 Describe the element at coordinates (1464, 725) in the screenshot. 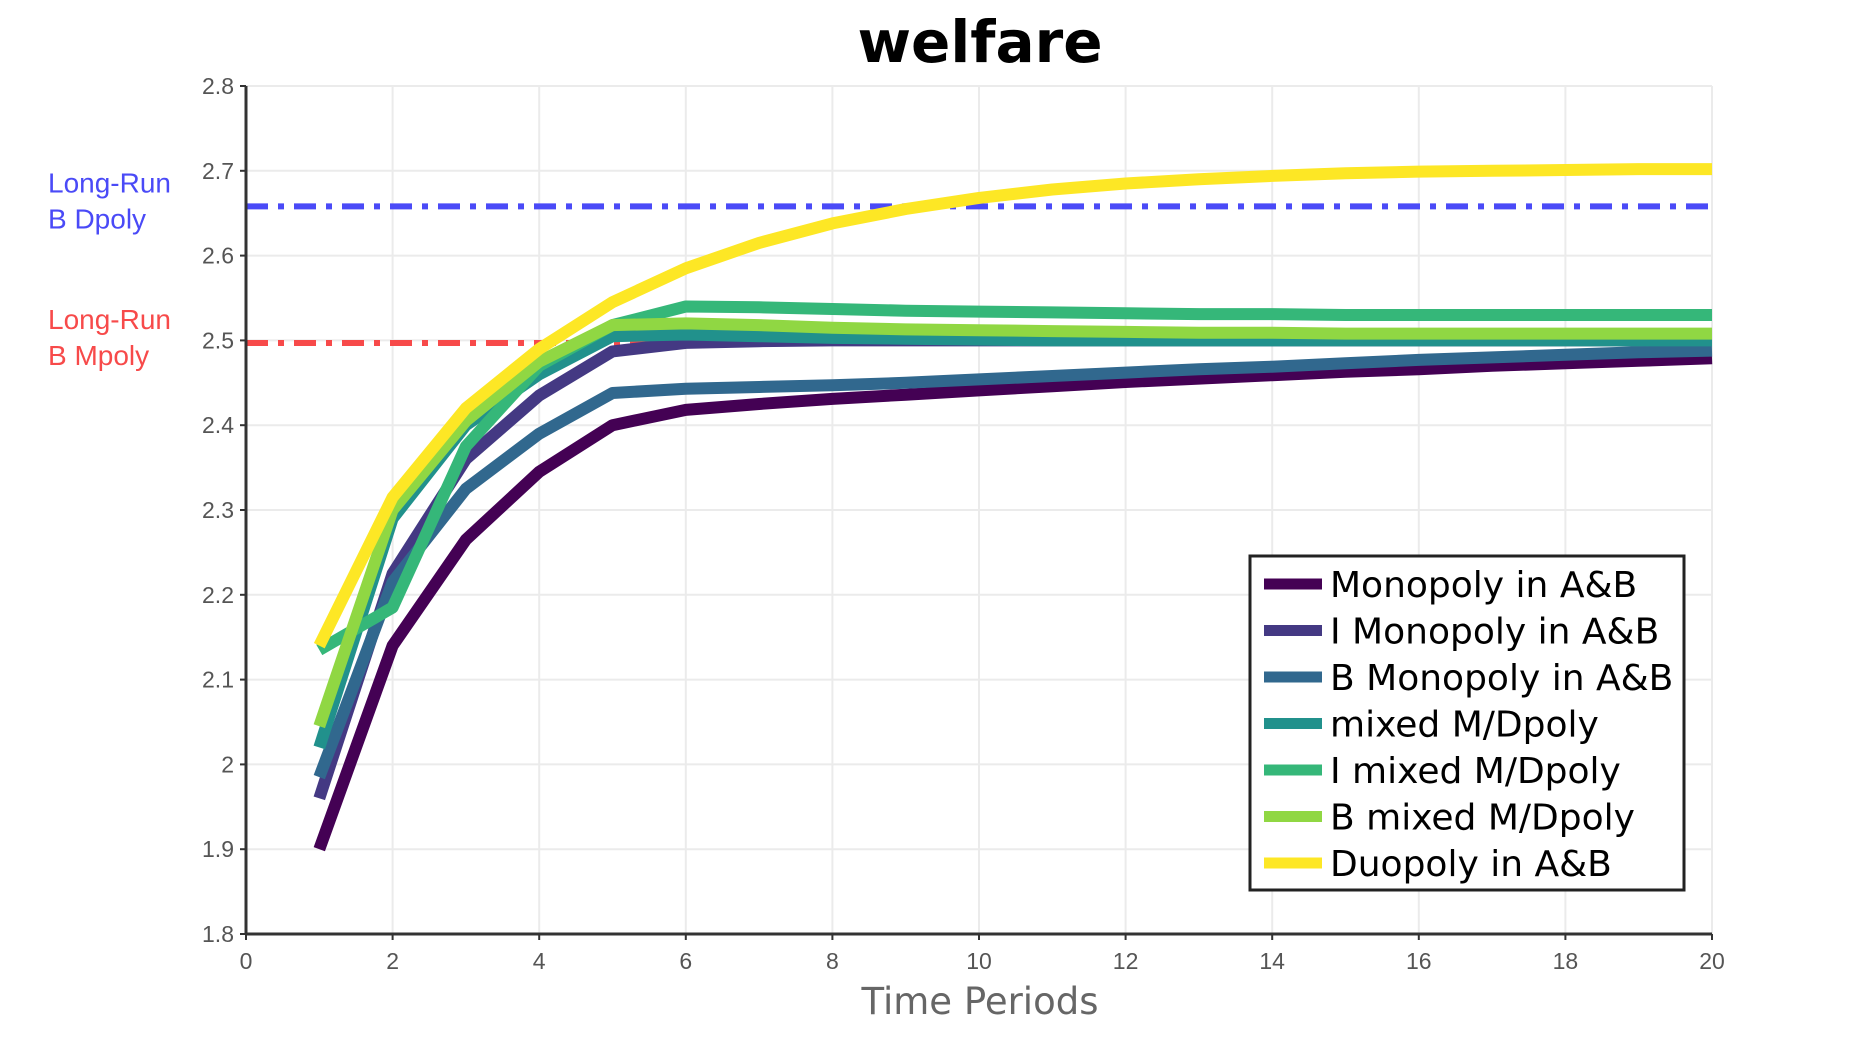

I see `legend-entry: mixed M/Dpoly` at that location.